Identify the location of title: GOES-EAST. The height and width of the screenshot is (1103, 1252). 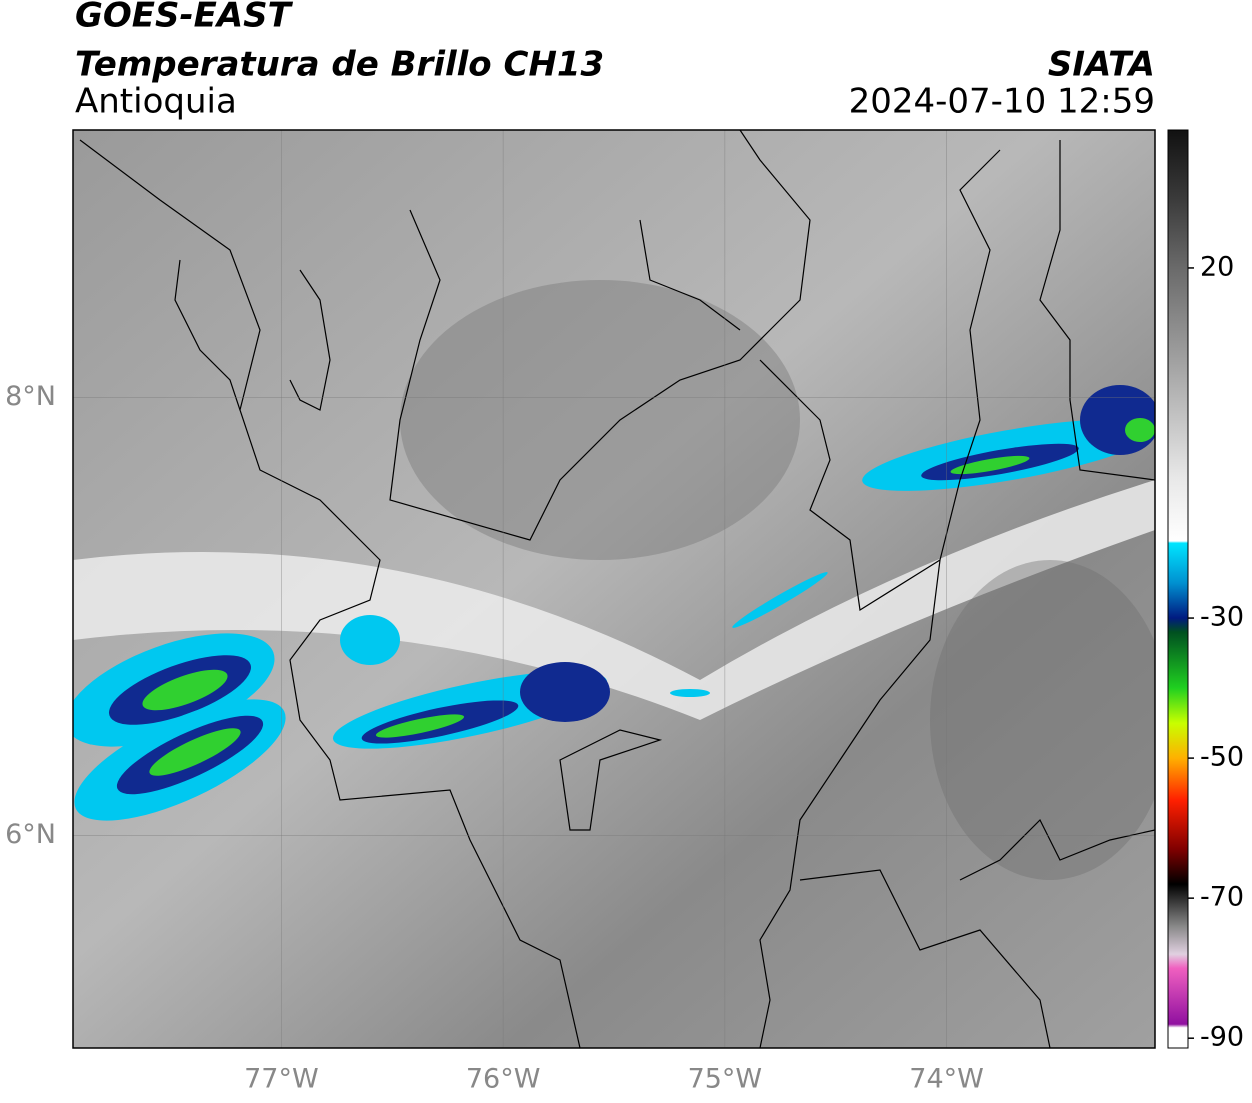
(184, 18).